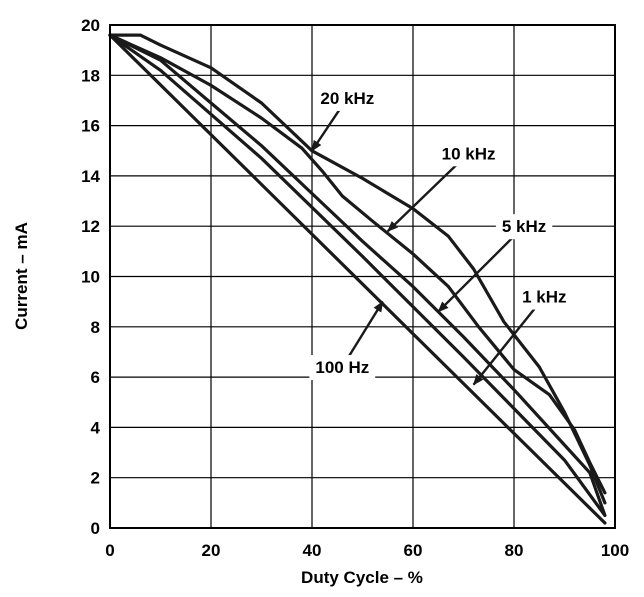 The height and width of the screenshot is (597, 644). I want to click on y-axis-title: Current – mA, so click(21, 276).